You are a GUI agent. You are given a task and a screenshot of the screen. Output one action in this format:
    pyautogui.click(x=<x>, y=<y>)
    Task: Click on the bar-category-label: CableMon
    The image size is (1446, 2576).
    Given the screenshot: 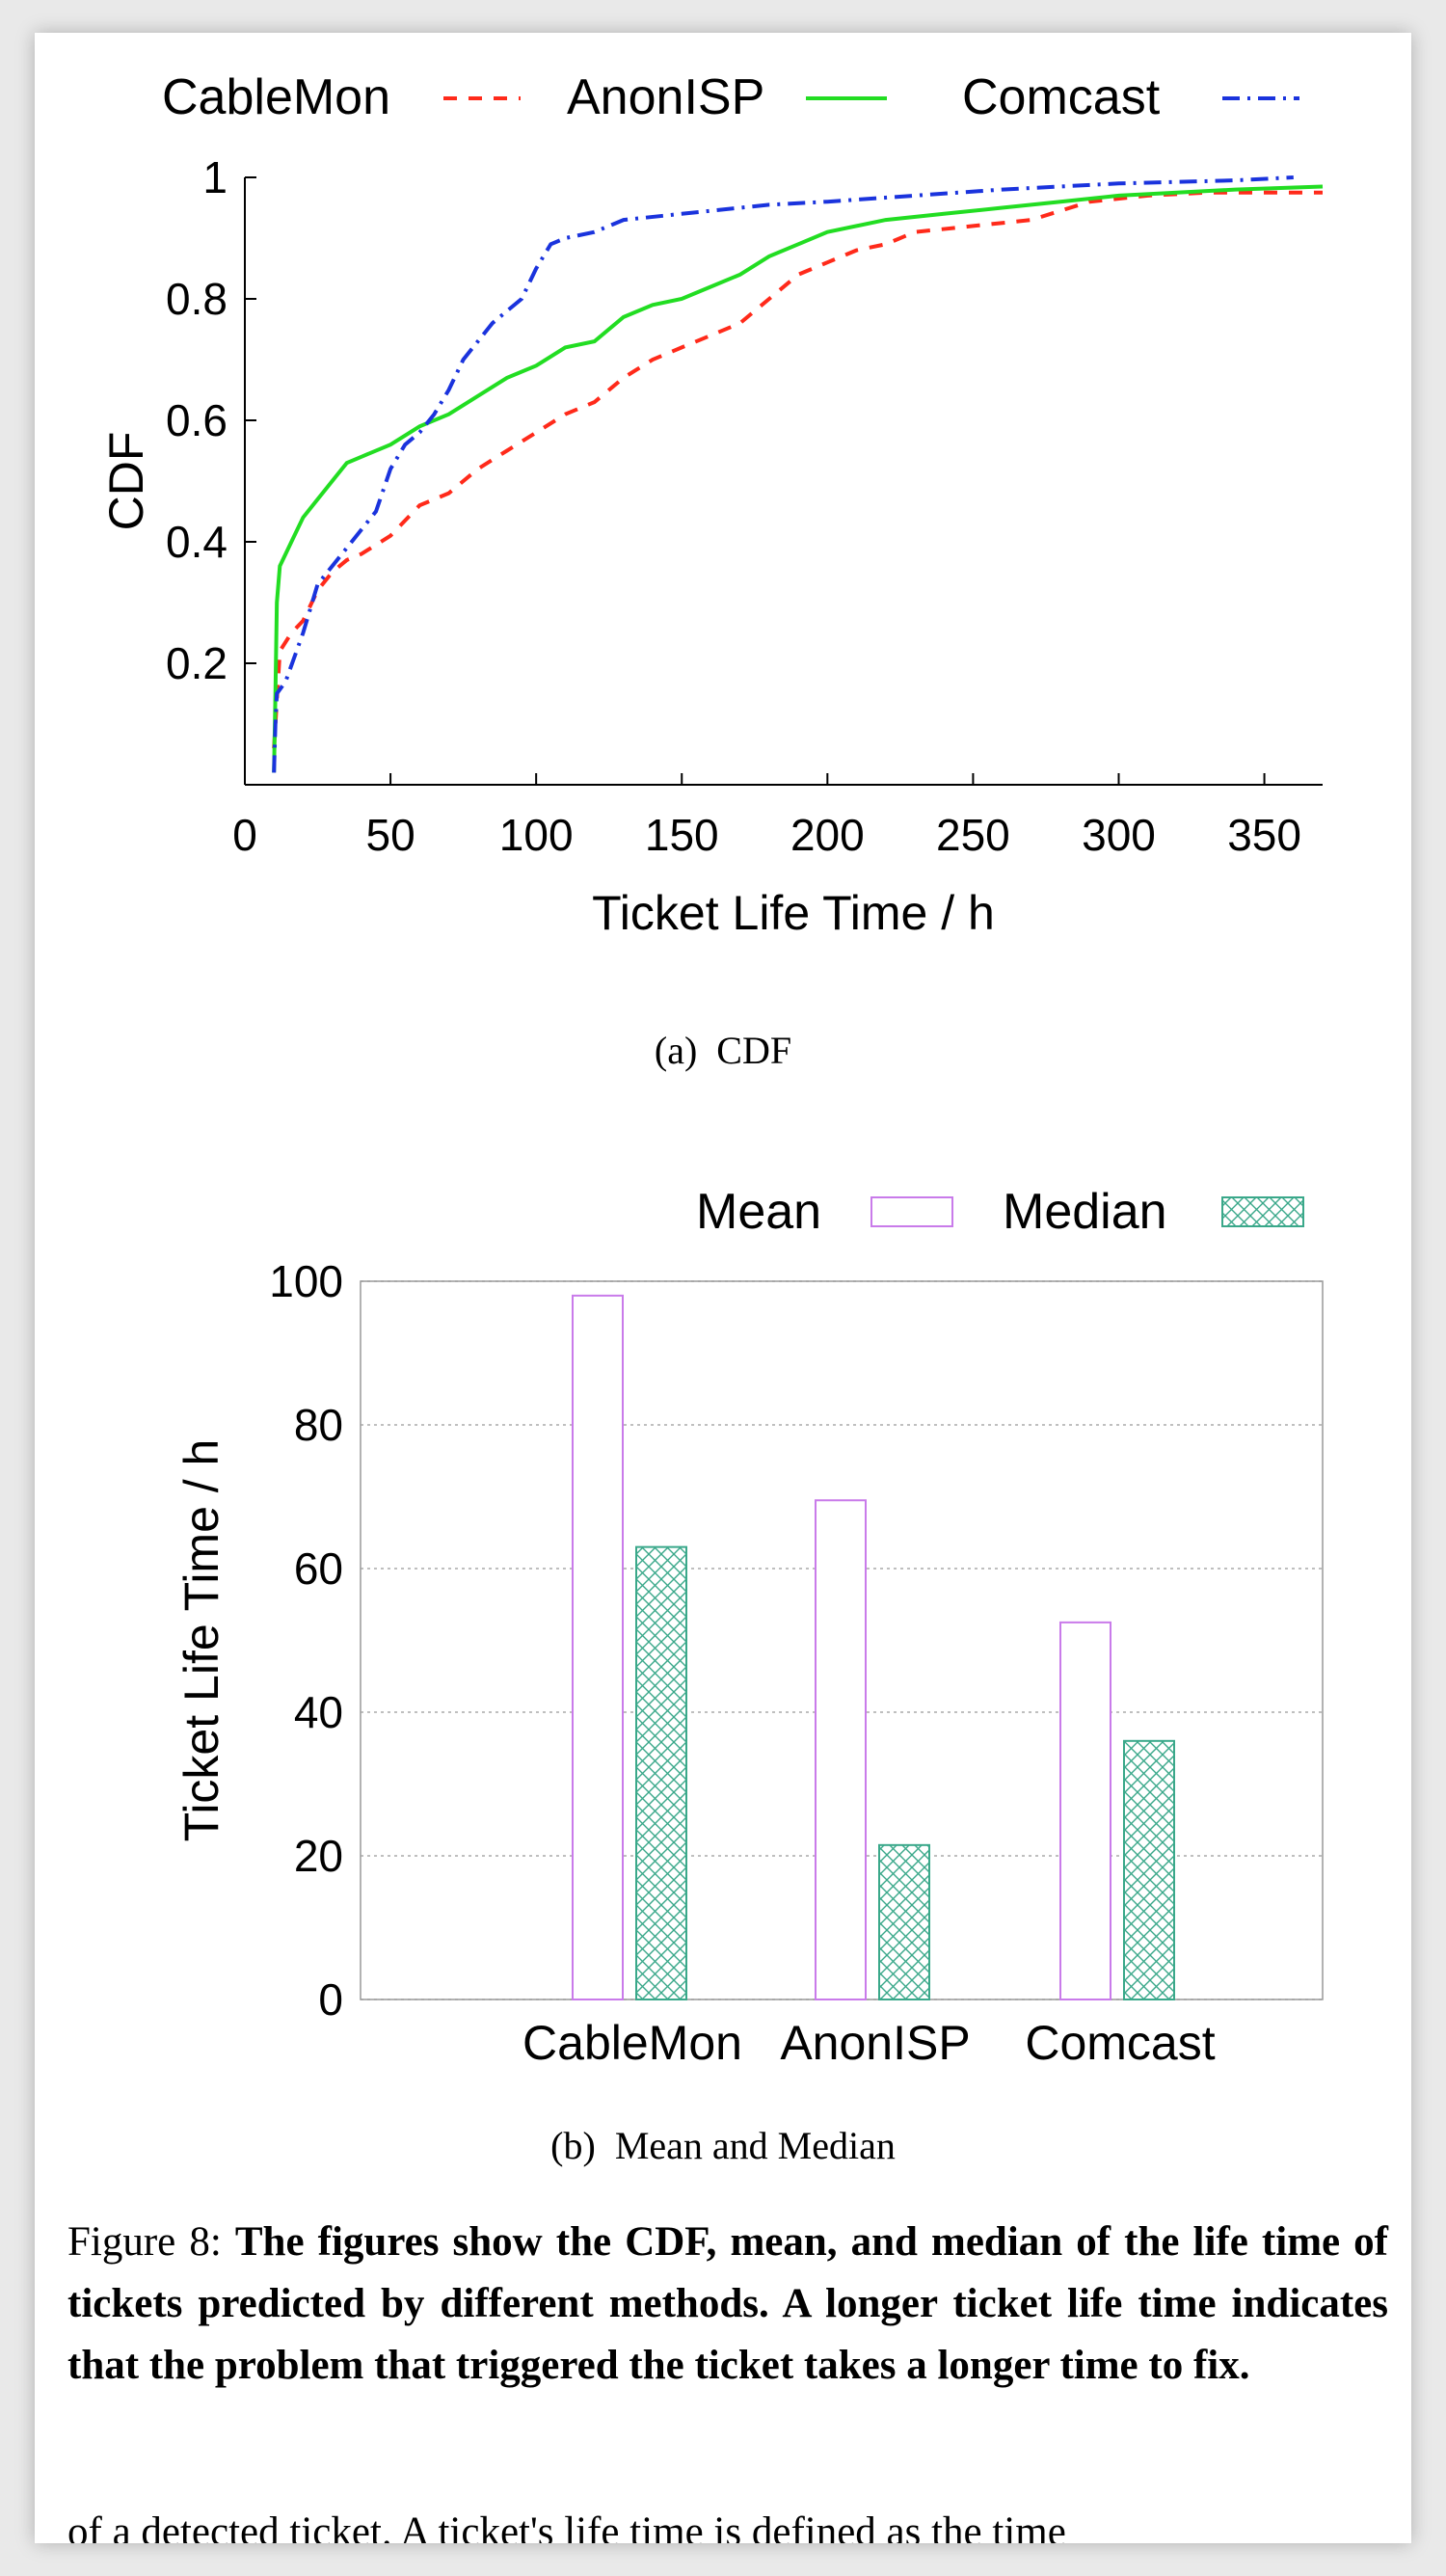 What is the action you would take?
    pyautogui.click(x=632, y=2043)
    